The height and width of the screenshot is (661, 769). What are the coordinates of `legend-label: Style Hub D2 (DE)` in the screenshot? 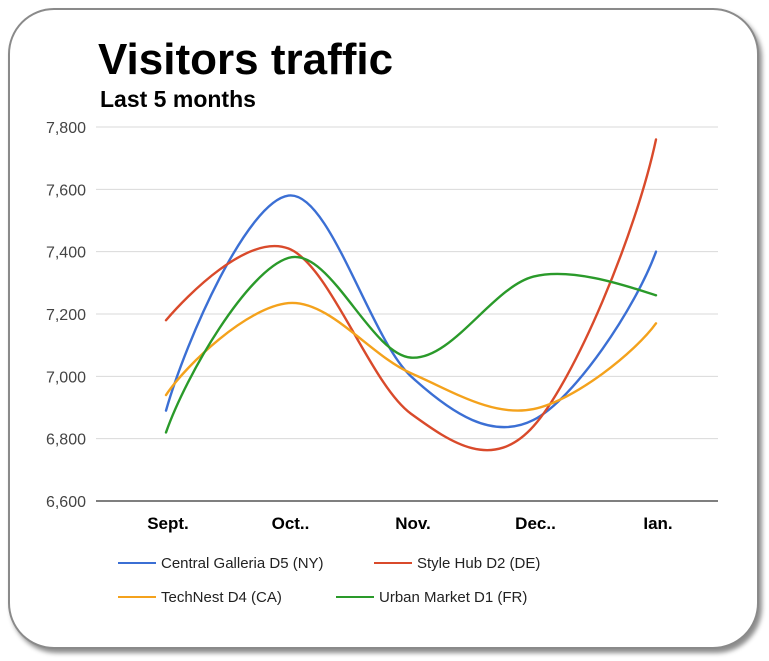 It's located at (479, 563).